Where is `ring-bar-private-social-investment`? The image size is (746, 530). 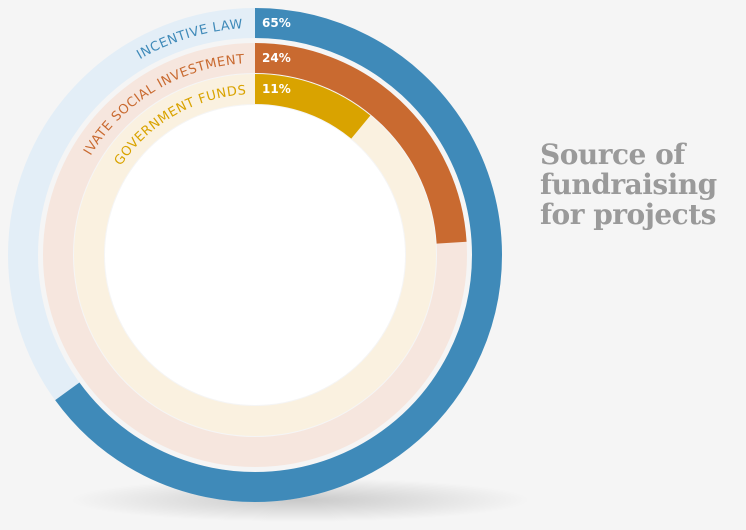 ring-bar-private-social-investment is located at coordinates (360, 143).